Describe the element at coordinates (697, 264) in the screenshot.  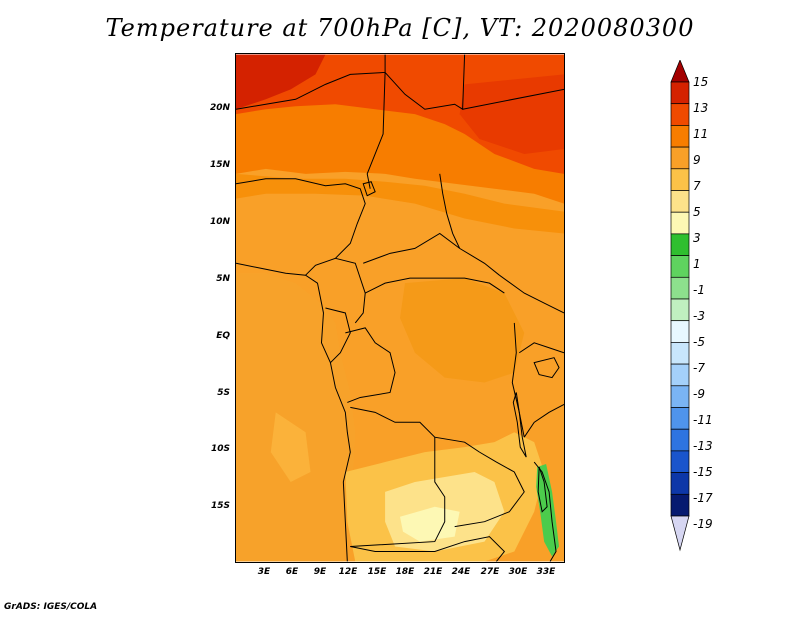
I see `colorbar-tick-label: 1` at that location.